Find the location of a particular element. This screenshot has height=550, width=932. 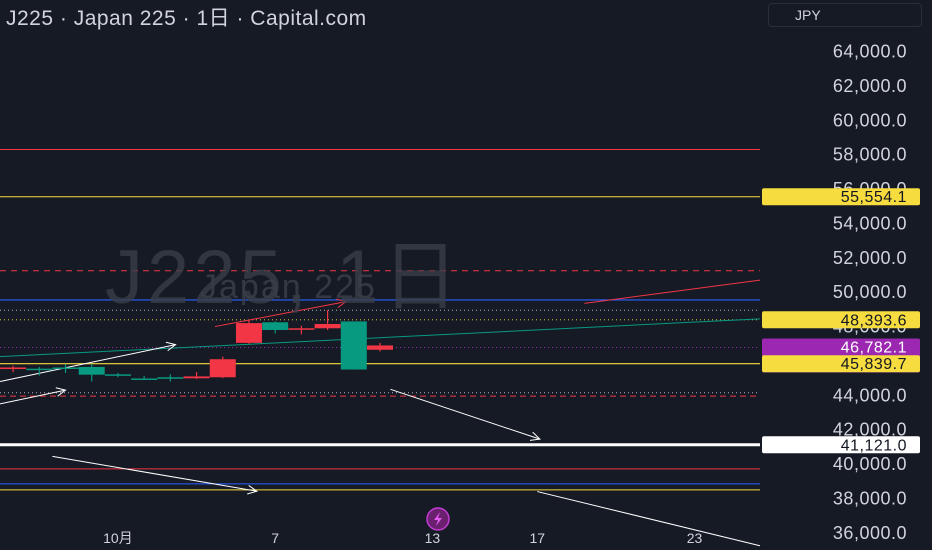

price-tick-label: 40,000.0 is located at coordinates (870, 464).